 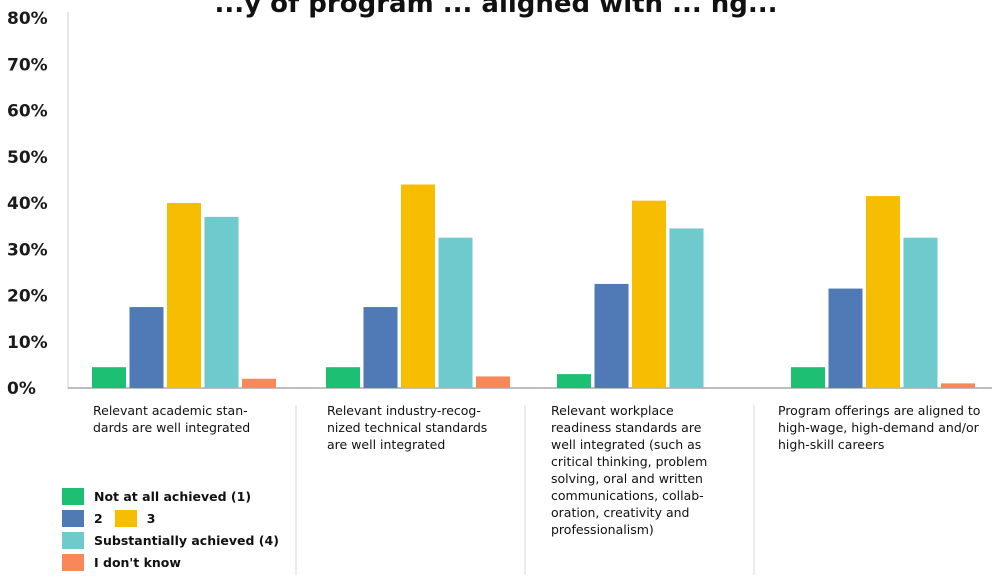 I want to click on y-tick-label: 20%, so click(x=27, y=297).